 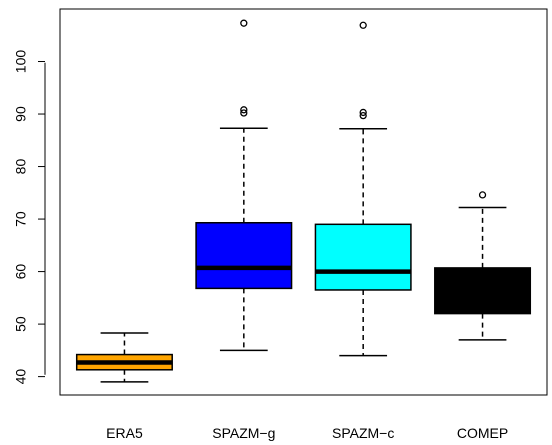 I want to click on x-tick-label: COMEP, so click(x=482, y=433).